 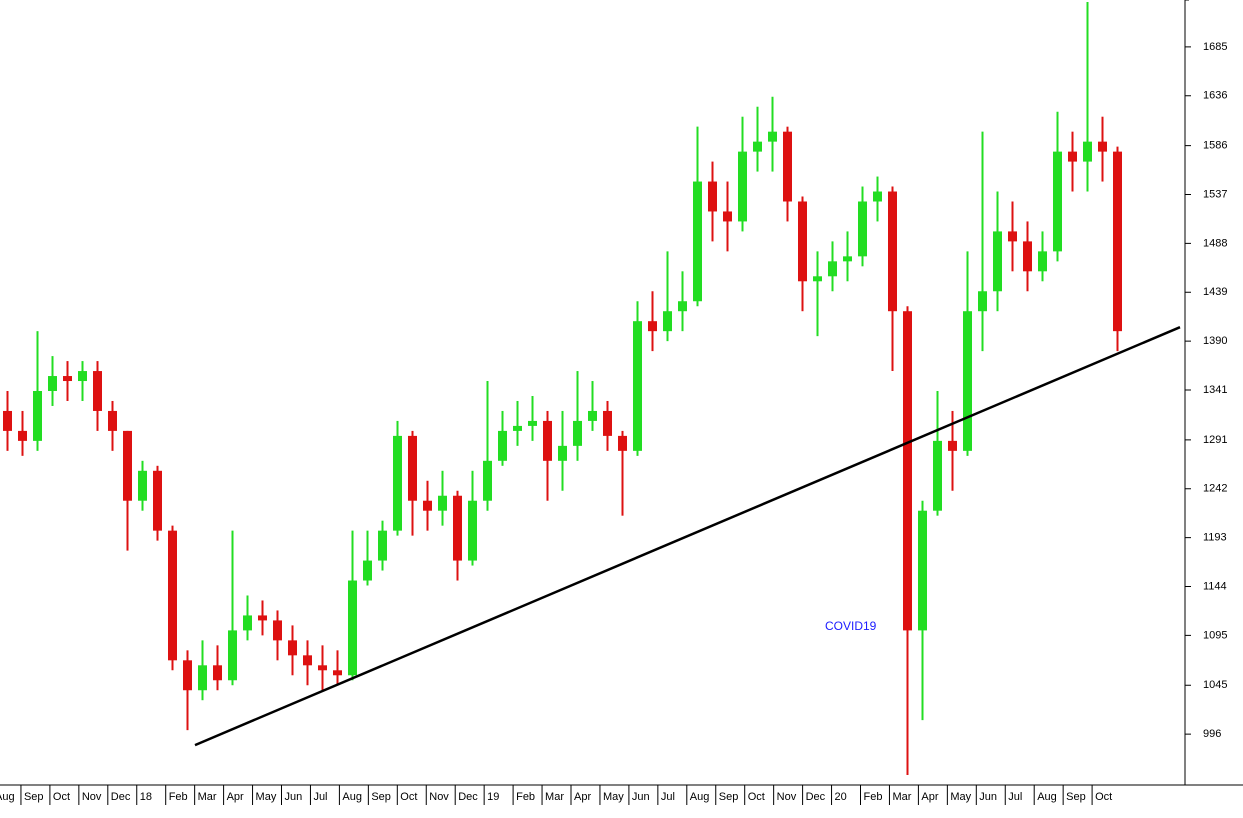 What do you see at coordinates (1215, 440) in the screenshot?
I see `y-tick-label: 1291` at bounding box center [1215, 440].